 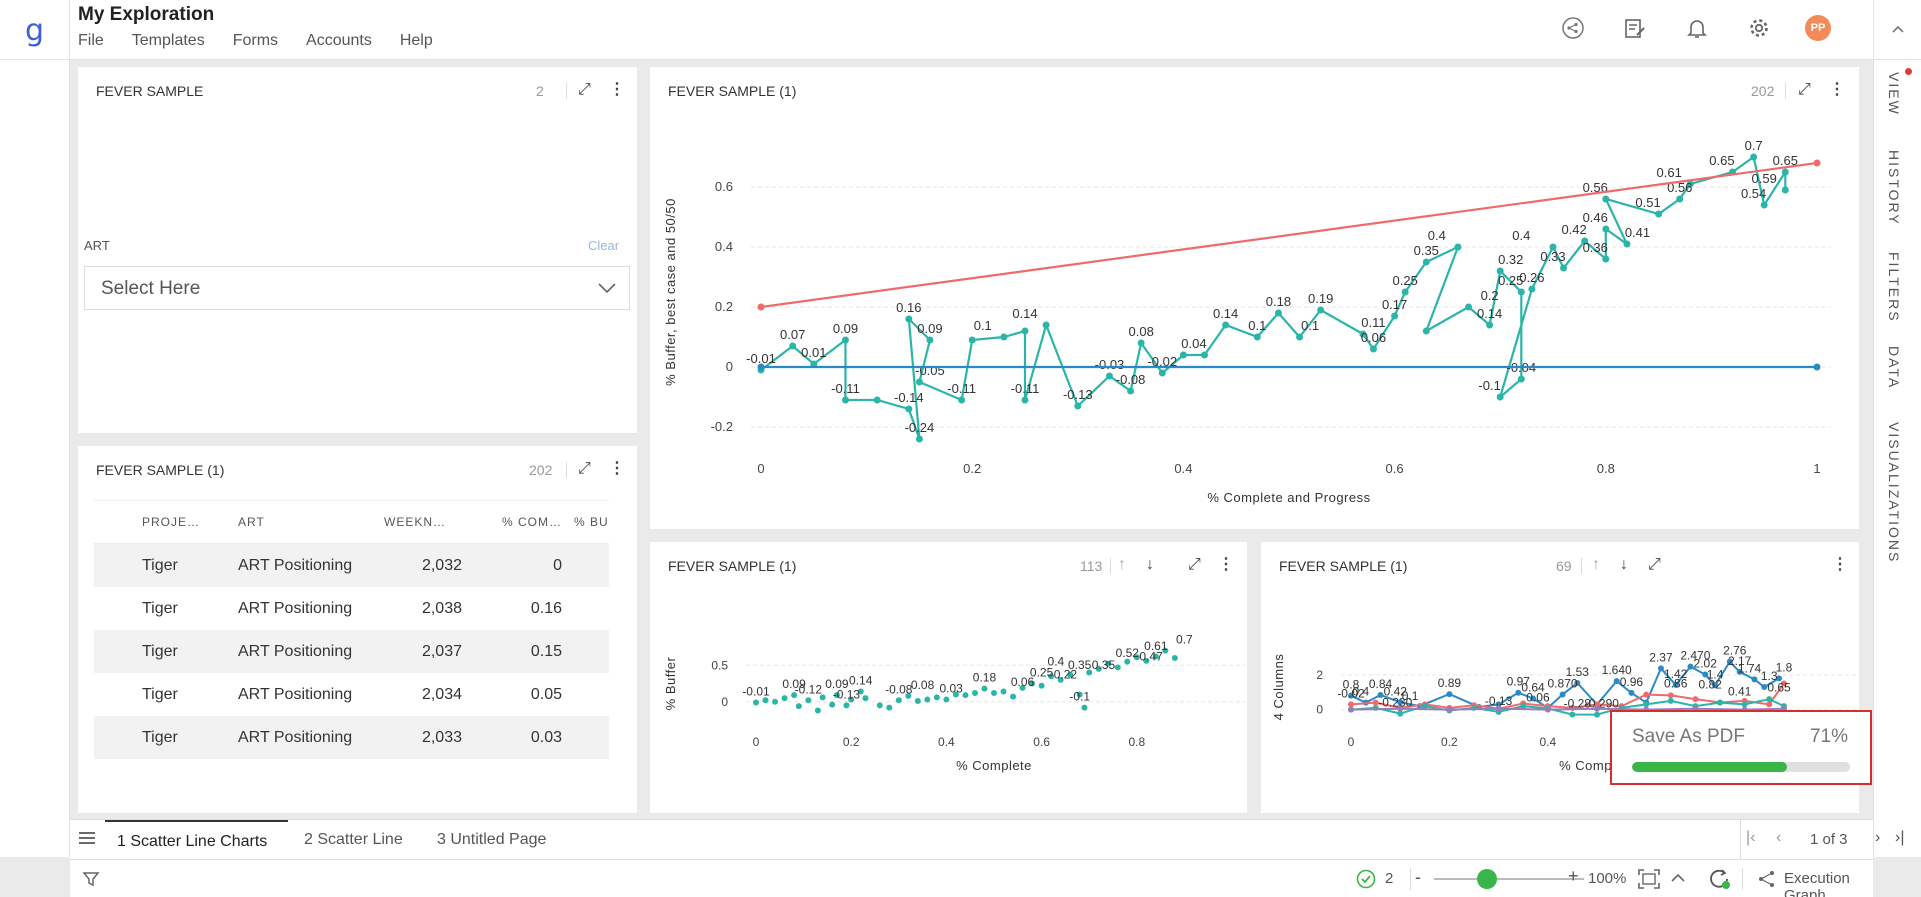 What do you see at coordinates (1509, 879) in the screenshot?
I see `zoom-slider` at bounding box center [1509, 879].